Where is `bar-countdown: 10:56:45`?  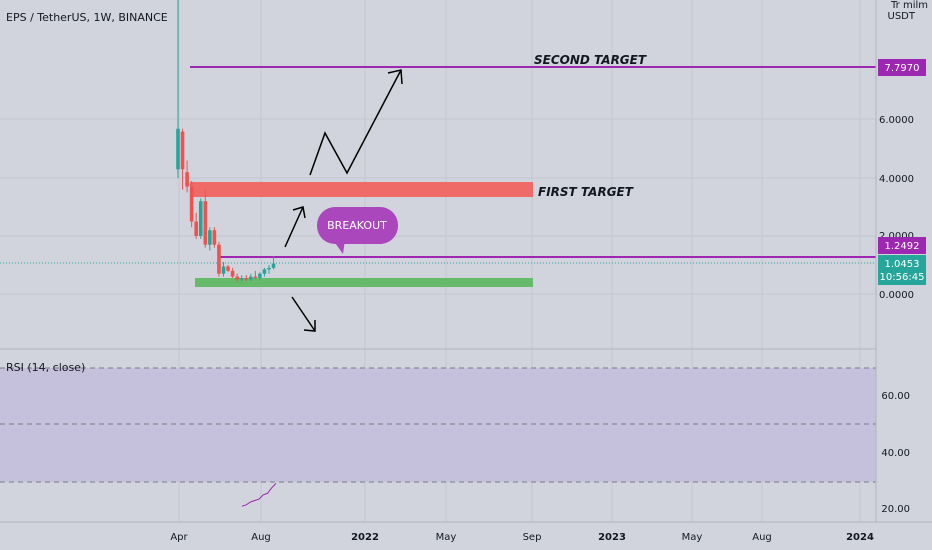 bar-countdown: 10:56:45 is located at coordinates (902, 277).